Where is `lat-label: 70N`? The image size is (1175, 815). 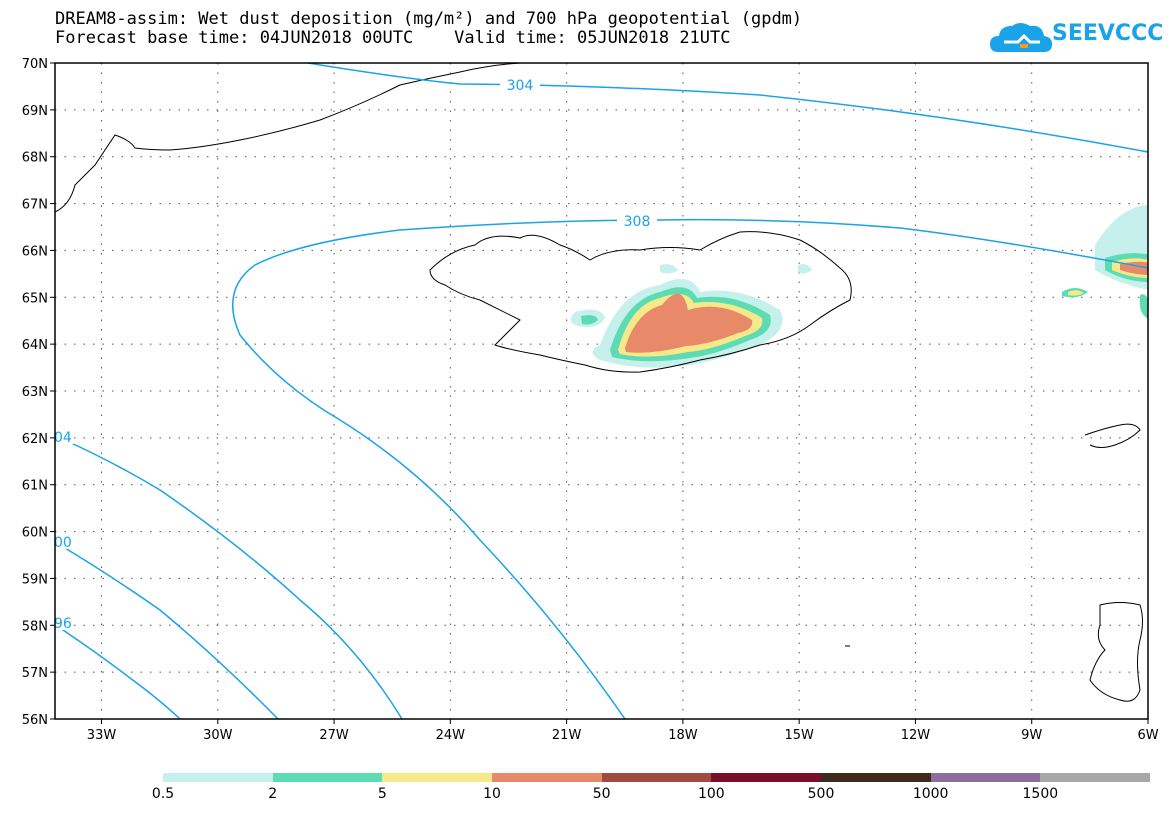
lat-label: 70N is located at coordinates (35, 64).